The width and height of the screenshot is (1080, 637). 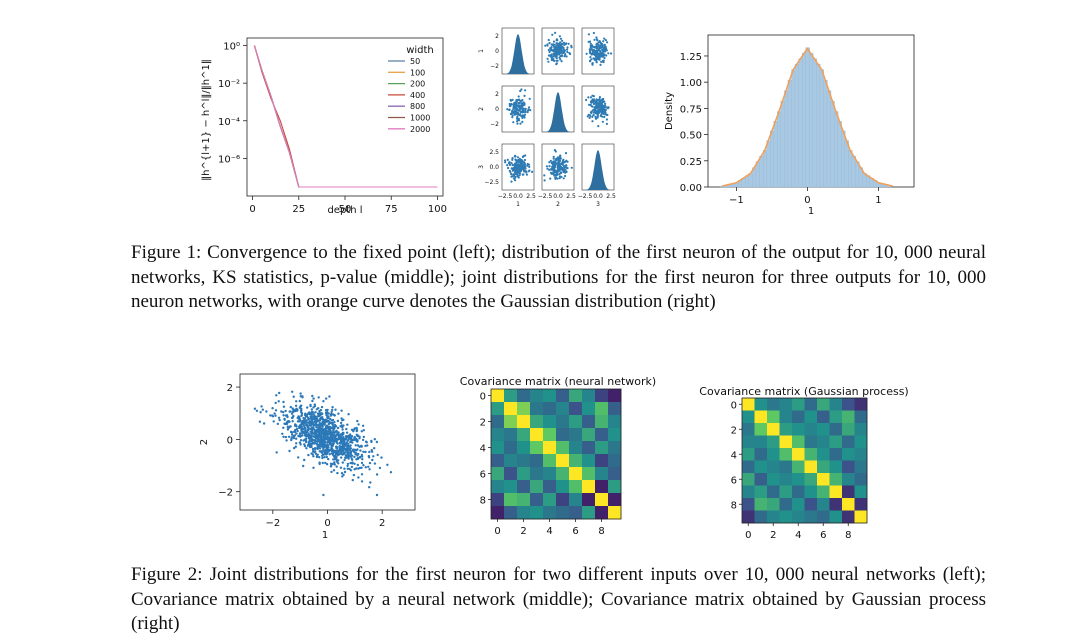 What do you see at coordinates (585, 196) in the screenshot?
I see `pair-xtick-label: −2.5` at bounding box center [585, 196].